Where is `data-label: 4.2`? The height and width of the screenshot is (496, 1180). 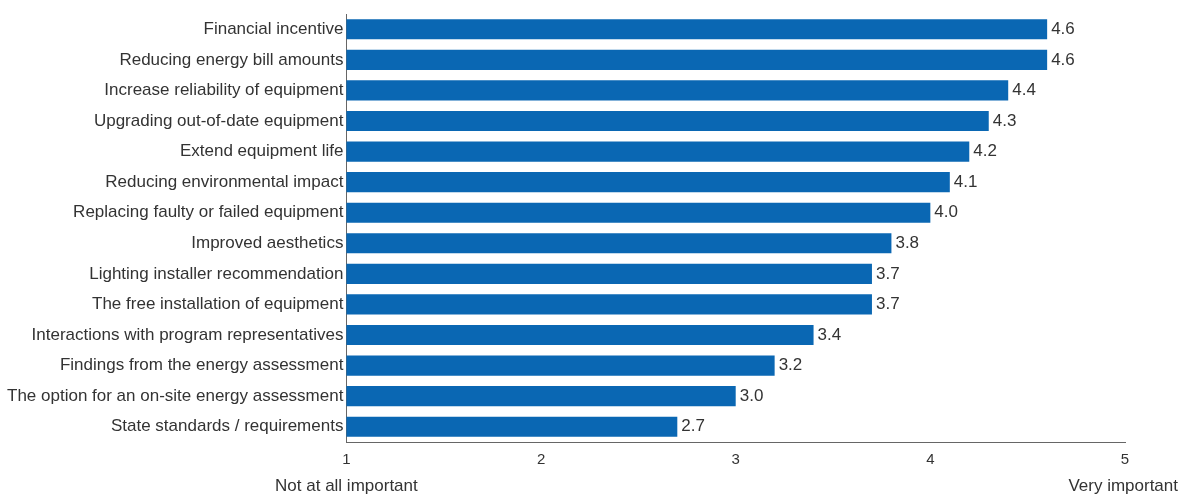 data-label: 4.2 is located at coordinates (985, 151).